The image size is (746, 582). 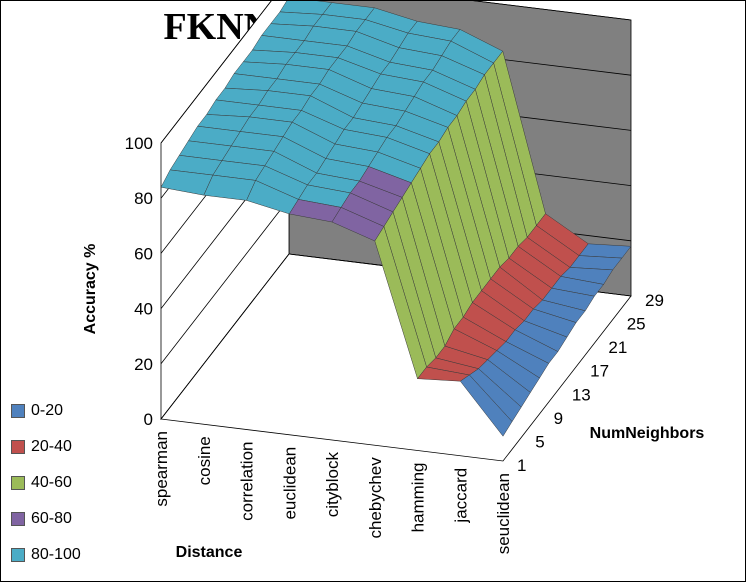 I want to click on z-tick-label-4: 17, so click(x=599, y=371).